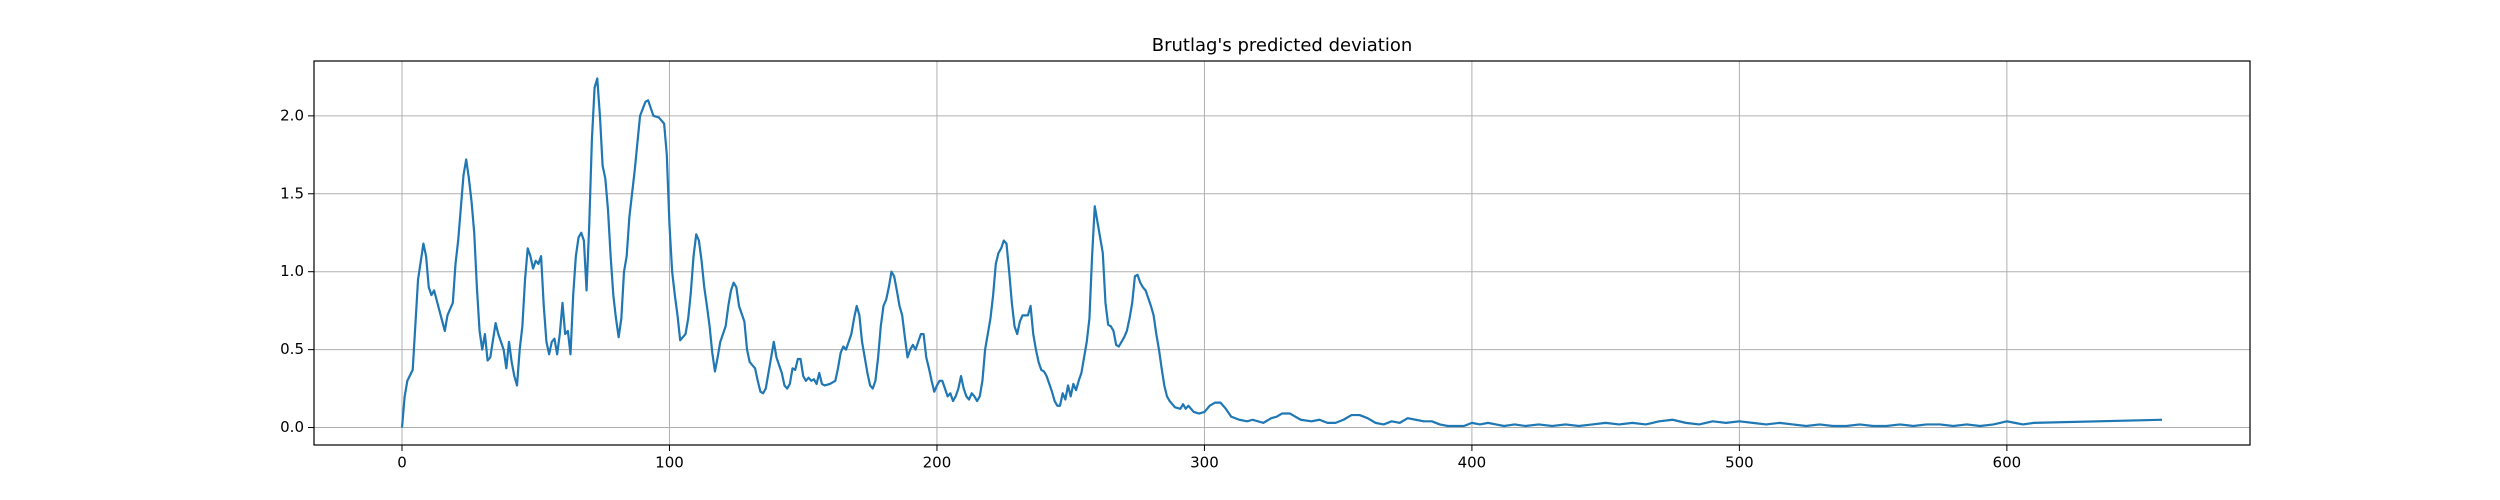  What do you see at coordinates (937, 463) in the screenshot?
I see `x-tick-label: 200` at bounding box center [937, 463].